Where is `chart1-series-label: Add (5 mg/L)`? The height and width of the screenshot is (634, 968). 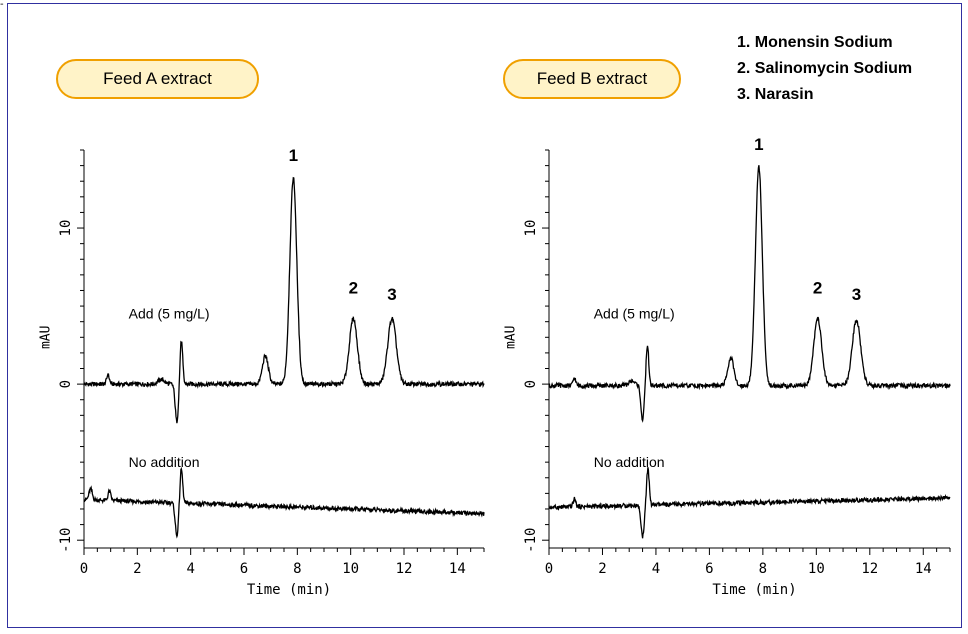 chart1-series-label: Add (5 mg/L) is located at coordinates (169, 314).